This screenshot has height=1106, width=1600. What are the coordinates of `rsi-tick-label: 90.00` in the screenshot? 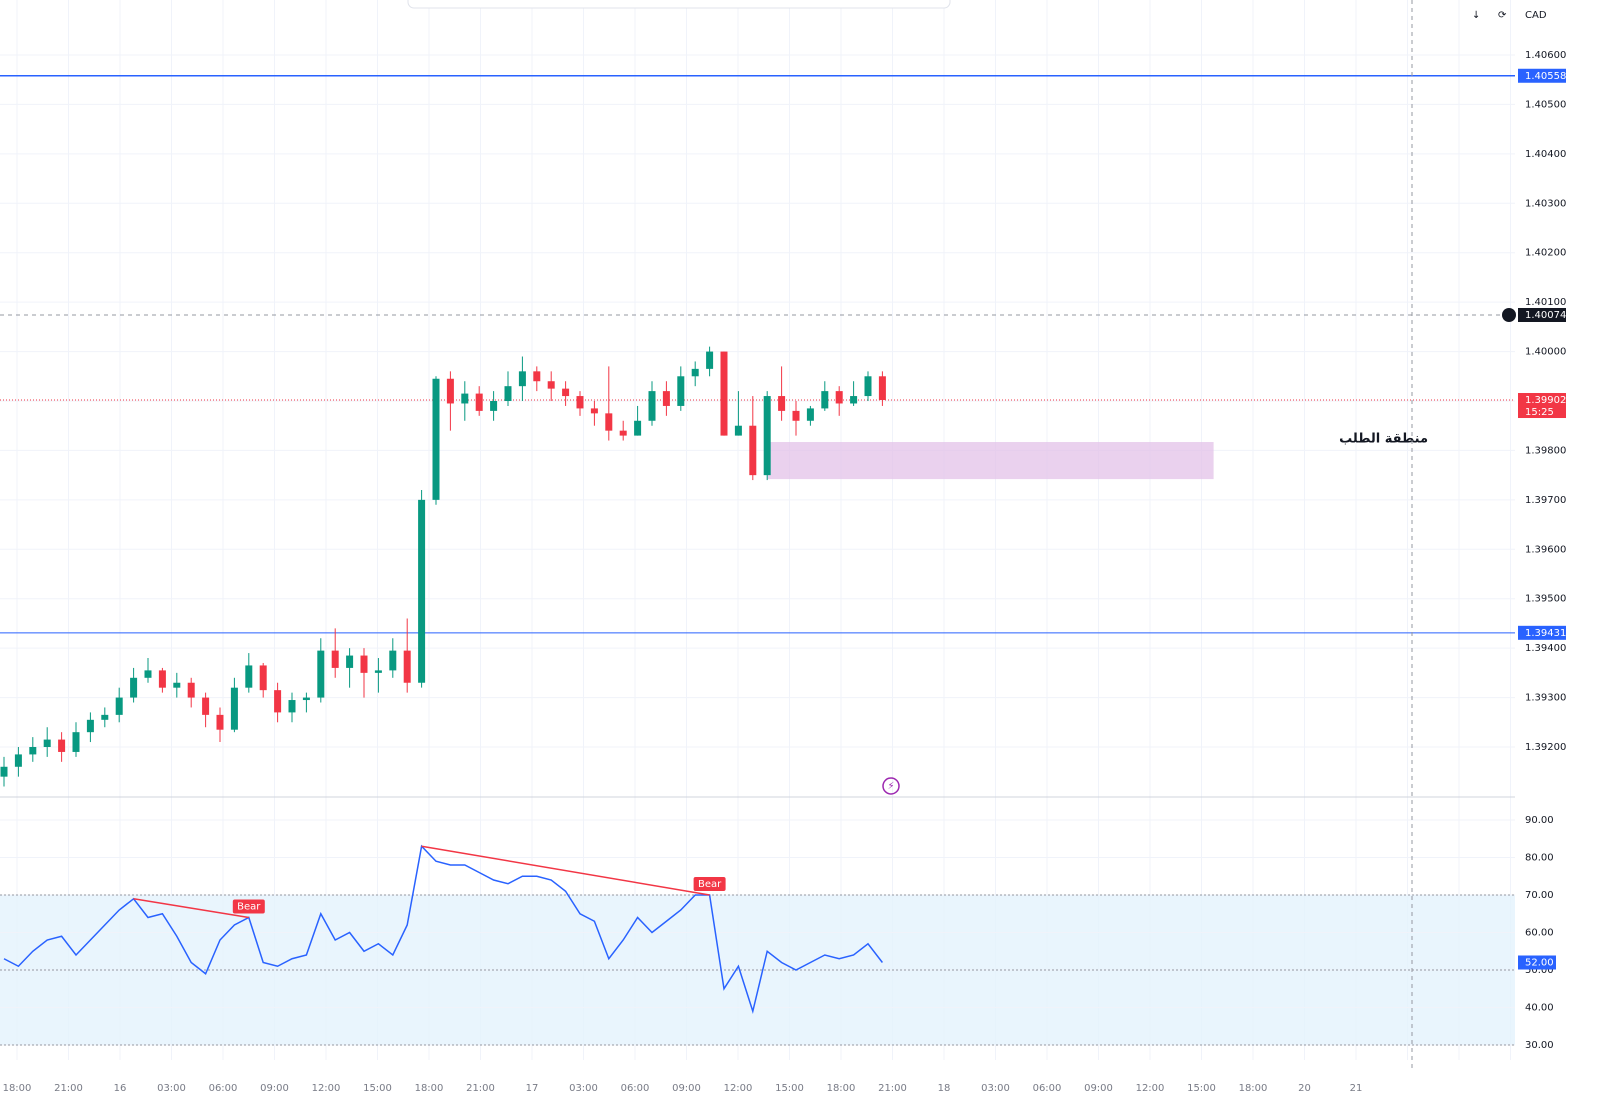 It's located at (1539, 820).